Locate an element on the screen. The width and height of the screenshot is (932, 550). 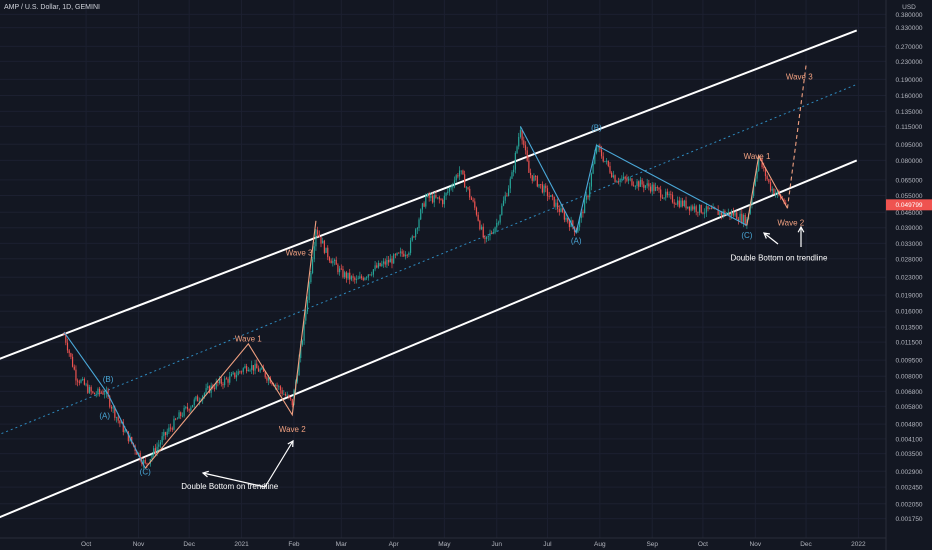
price-tick-label: 0.019000 is located at coordinates (908, 296).